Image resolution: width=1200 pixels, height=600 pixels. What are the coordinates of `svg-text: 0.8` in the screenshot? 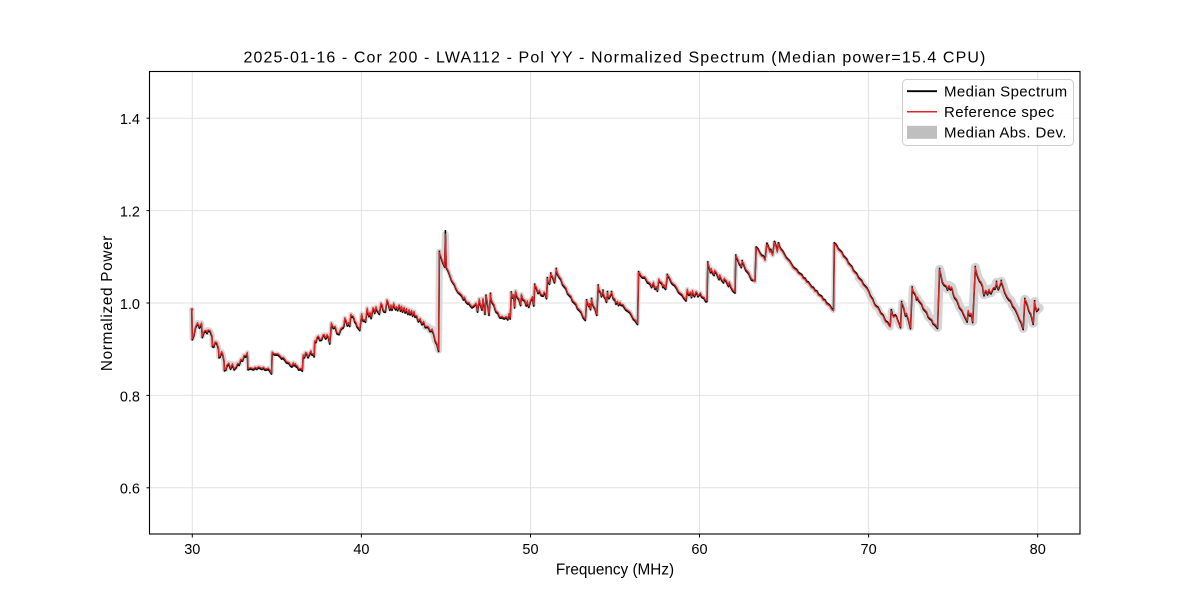 It's located at (130, 397).